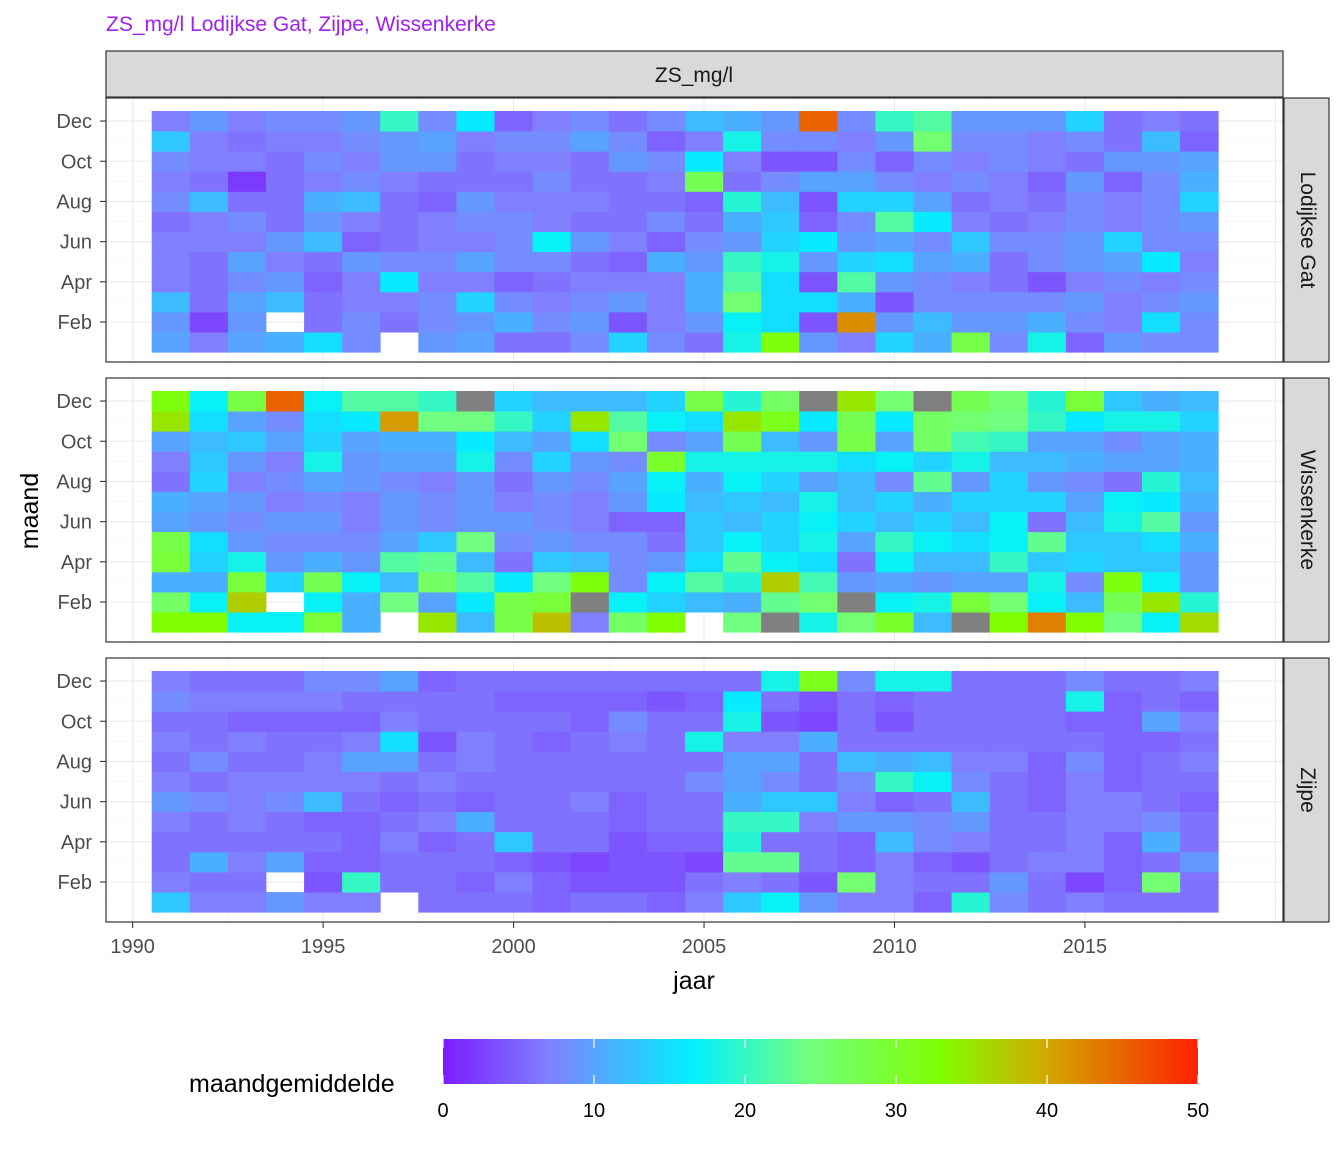 This screenshot has height=1152, width=1344. What do you see at coordinates (1047, 562) in the screenshot?
I see `heatmap-cell: Wissenkerke 2014 Apr: 13` at bounding box center [1047, 562].